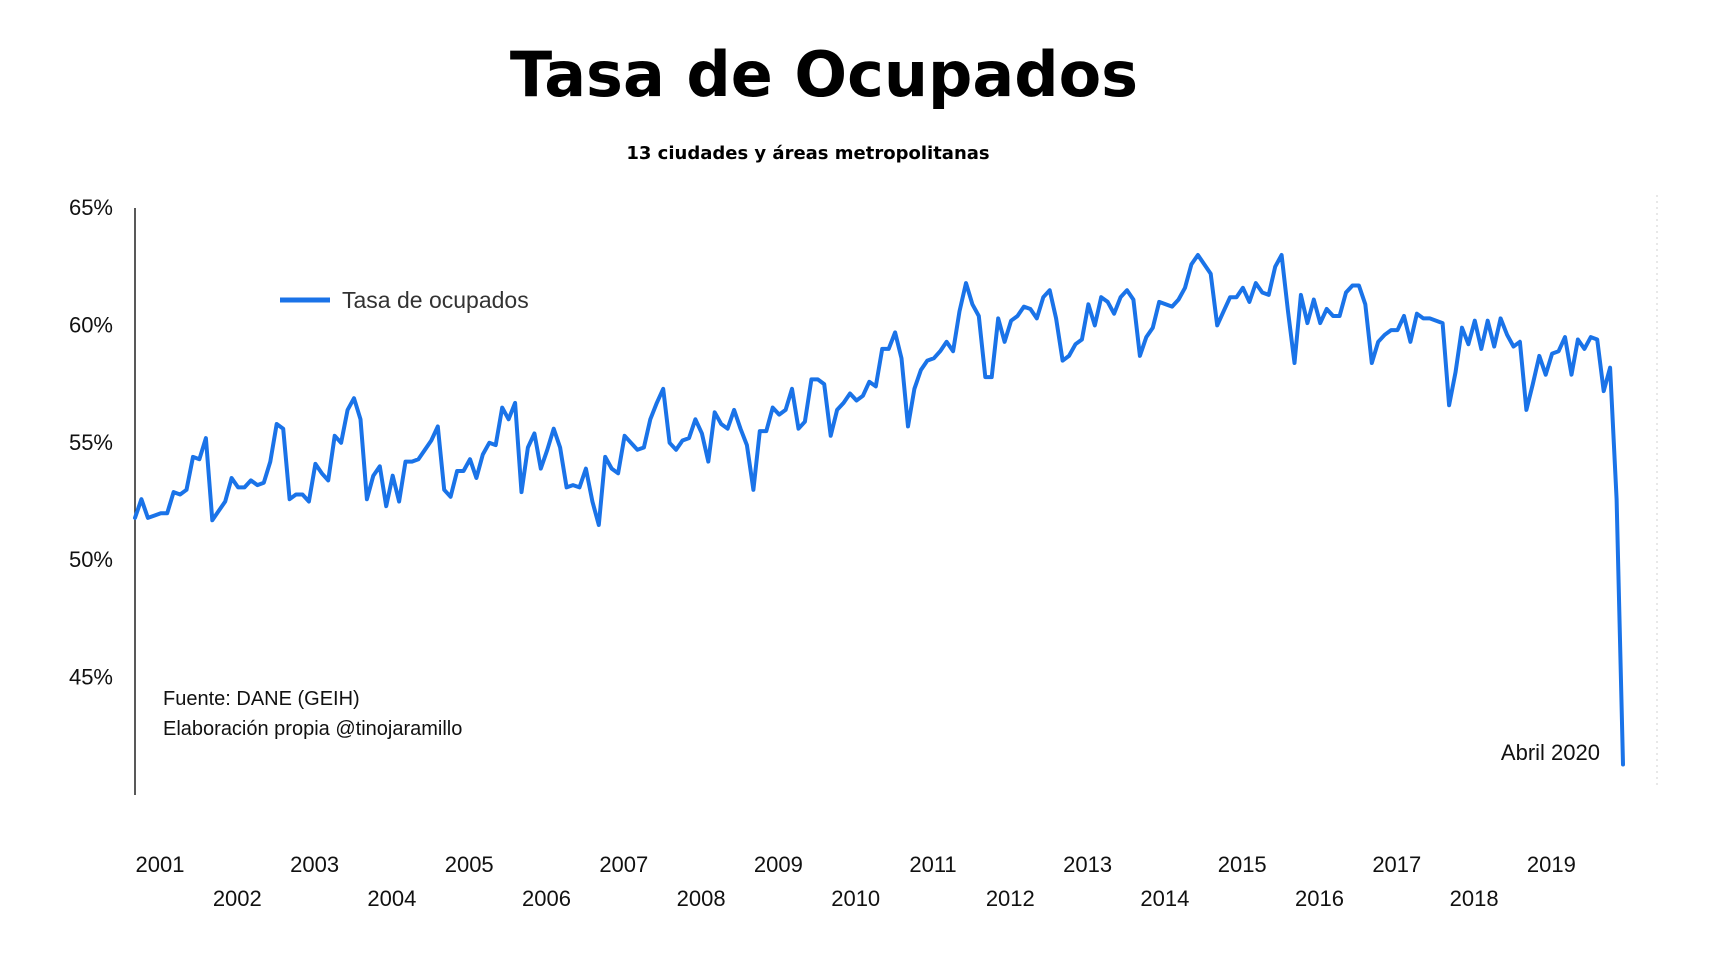 The height and width of the screenshot is (960, 1718). I want to click on x-tick-label: 2016, so click(1319, 898).